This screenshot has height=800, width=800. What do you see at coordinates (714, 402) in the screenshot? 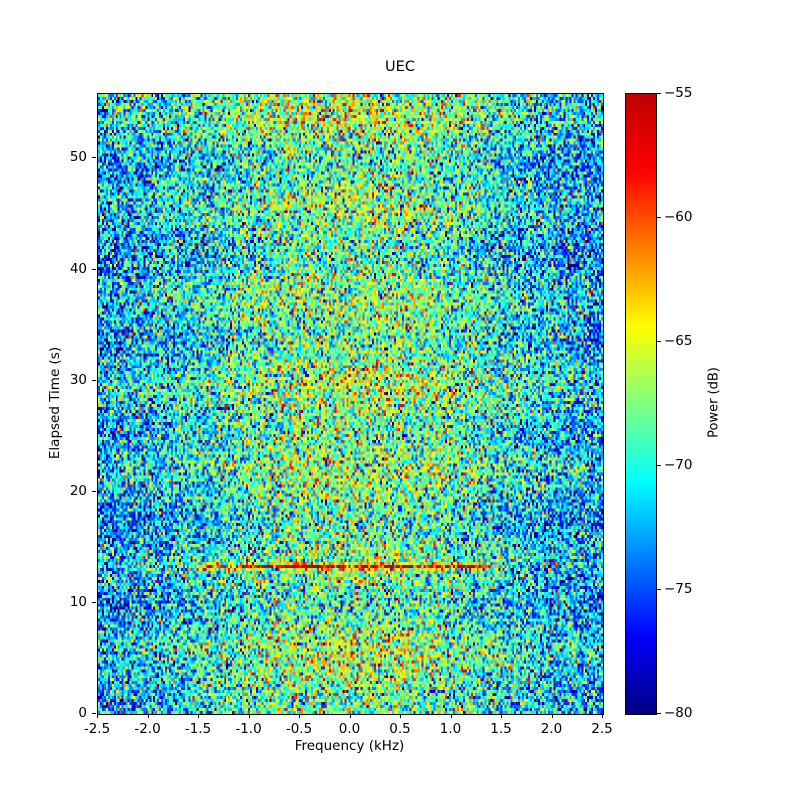
I see `colorbar-label: Power (dB)` at bounding box center [714, 402].